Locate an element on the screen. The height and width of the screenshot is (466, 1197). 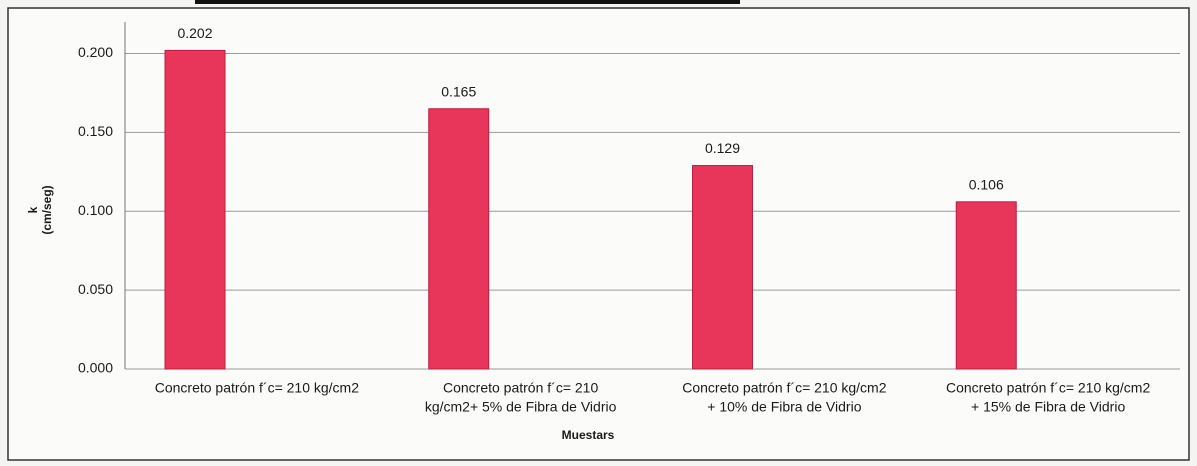
x-tick-label: Concreto patrón f´c= 210 is located at coordinates (520, 388).